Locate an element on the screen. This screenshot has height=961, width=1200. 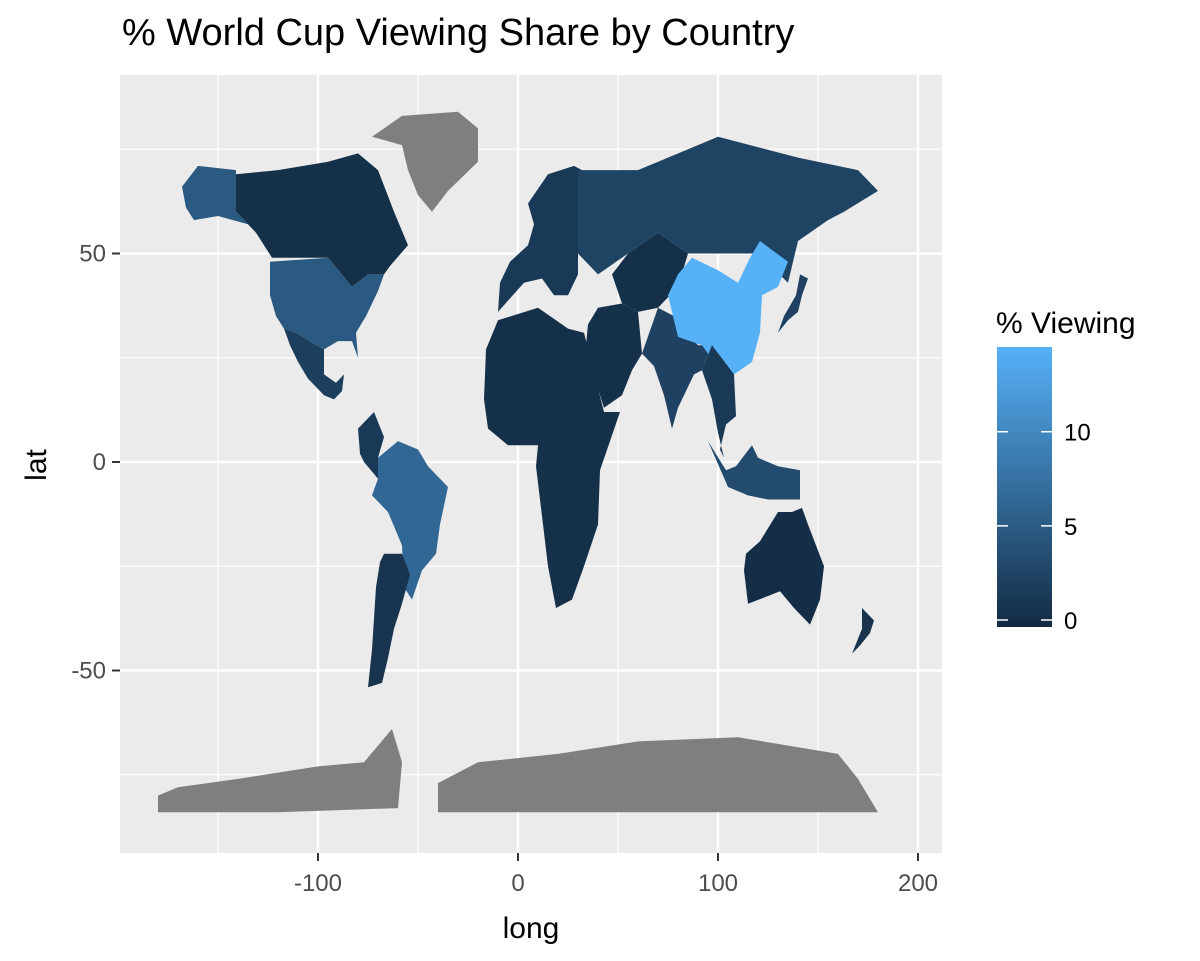
legend: % Viewing 0 5 10 is located at coordinates (1066, 471).